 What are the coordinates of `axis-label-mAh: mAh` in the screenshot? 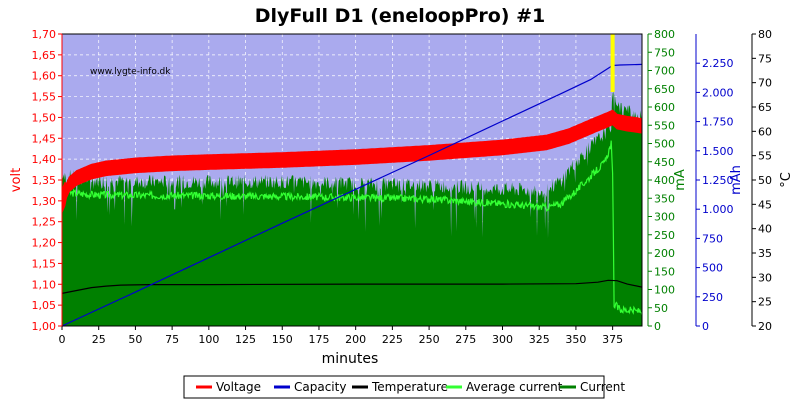 It's located at (736, 180).